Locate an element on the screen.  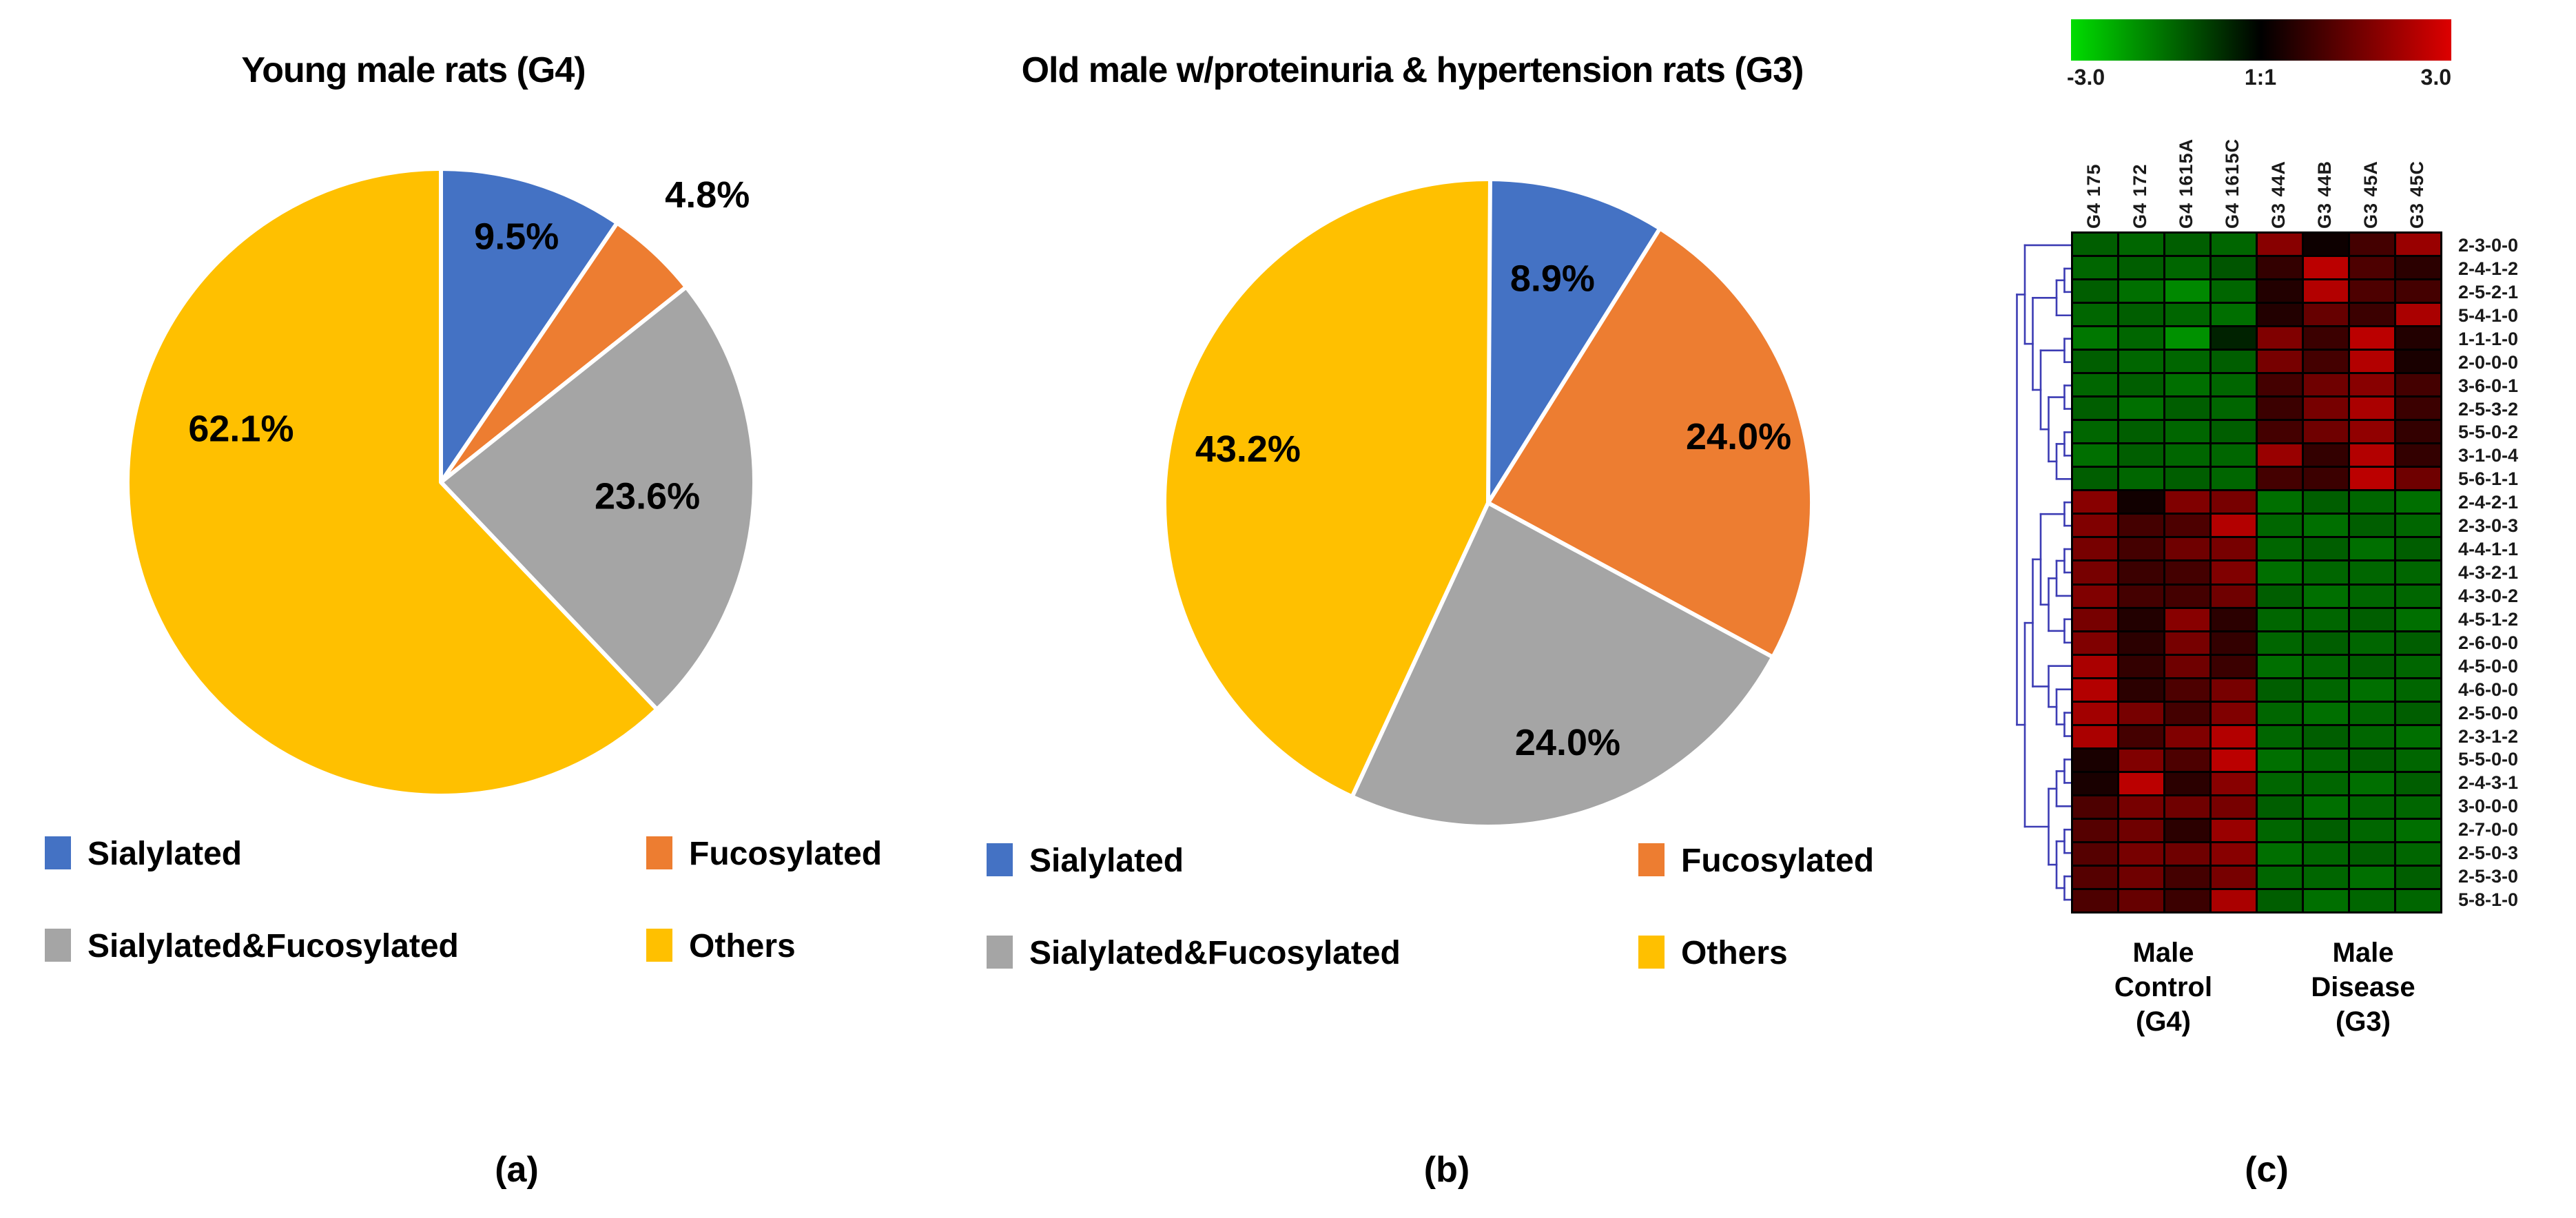
heatmap-cell-3-1-0-4-G344A is located at coordinates (2280, 455).